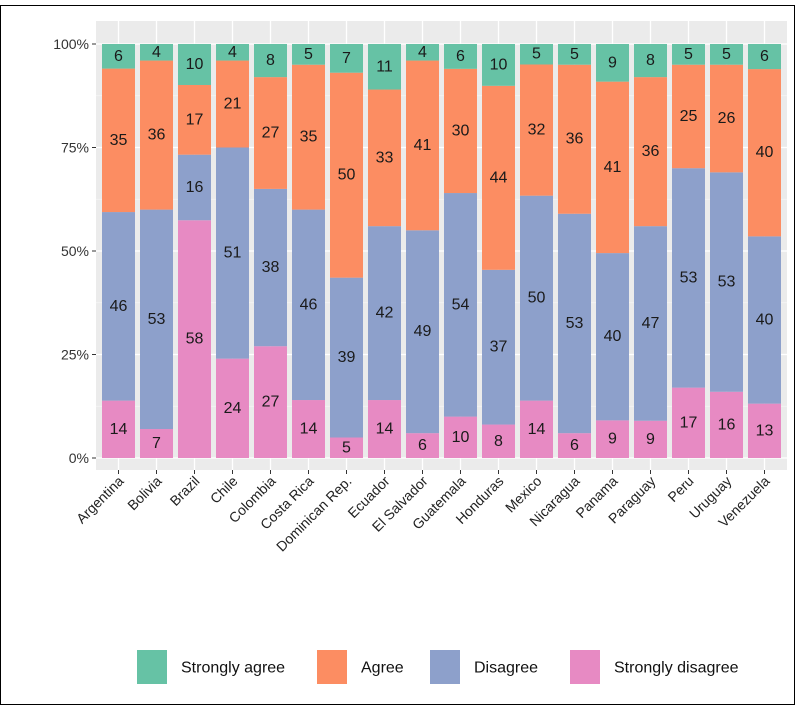 The height and width of the screenshot is (705, 800). I want to click on legend-label: Disagree, so click(506, 668).